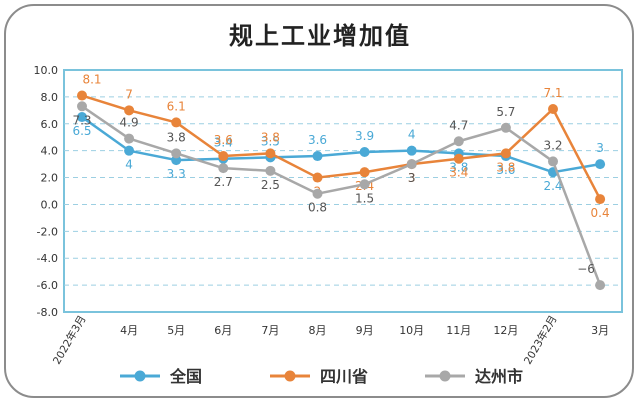 The width and height of the screenshot is (640, 404). What do you see at coordinates (458, 125) in the screenshot?
I see `data-label: 4.7` at bounding box center [458, 125].